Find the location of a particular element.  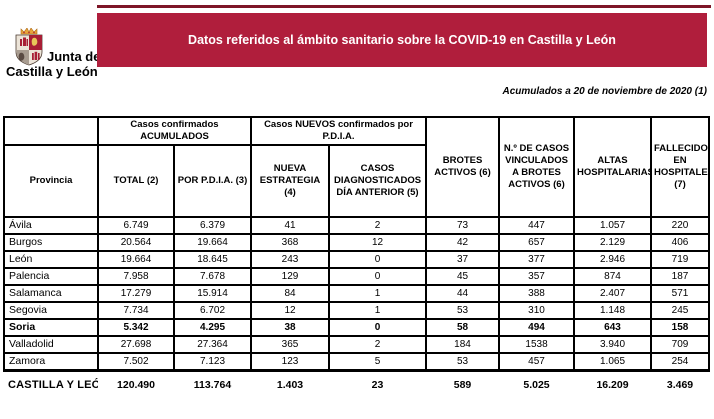

value-cell: 719 is located at coordinates (680, 259).